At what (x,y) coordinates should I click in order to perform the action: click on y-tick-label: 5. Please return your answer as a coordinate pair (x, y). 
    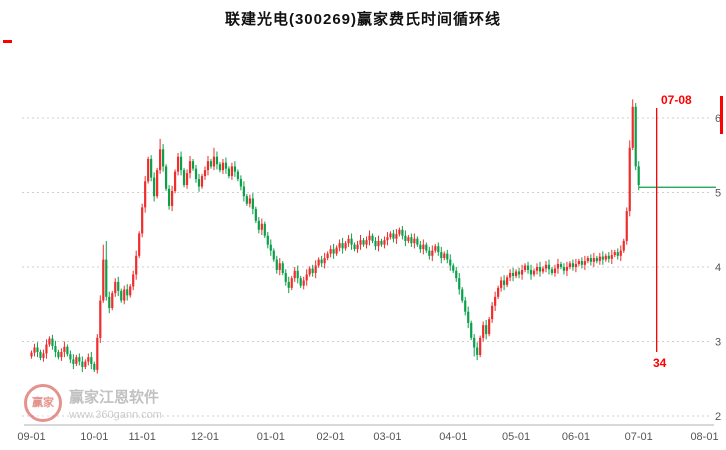
    Looking at the image, I should click on (718, 193).